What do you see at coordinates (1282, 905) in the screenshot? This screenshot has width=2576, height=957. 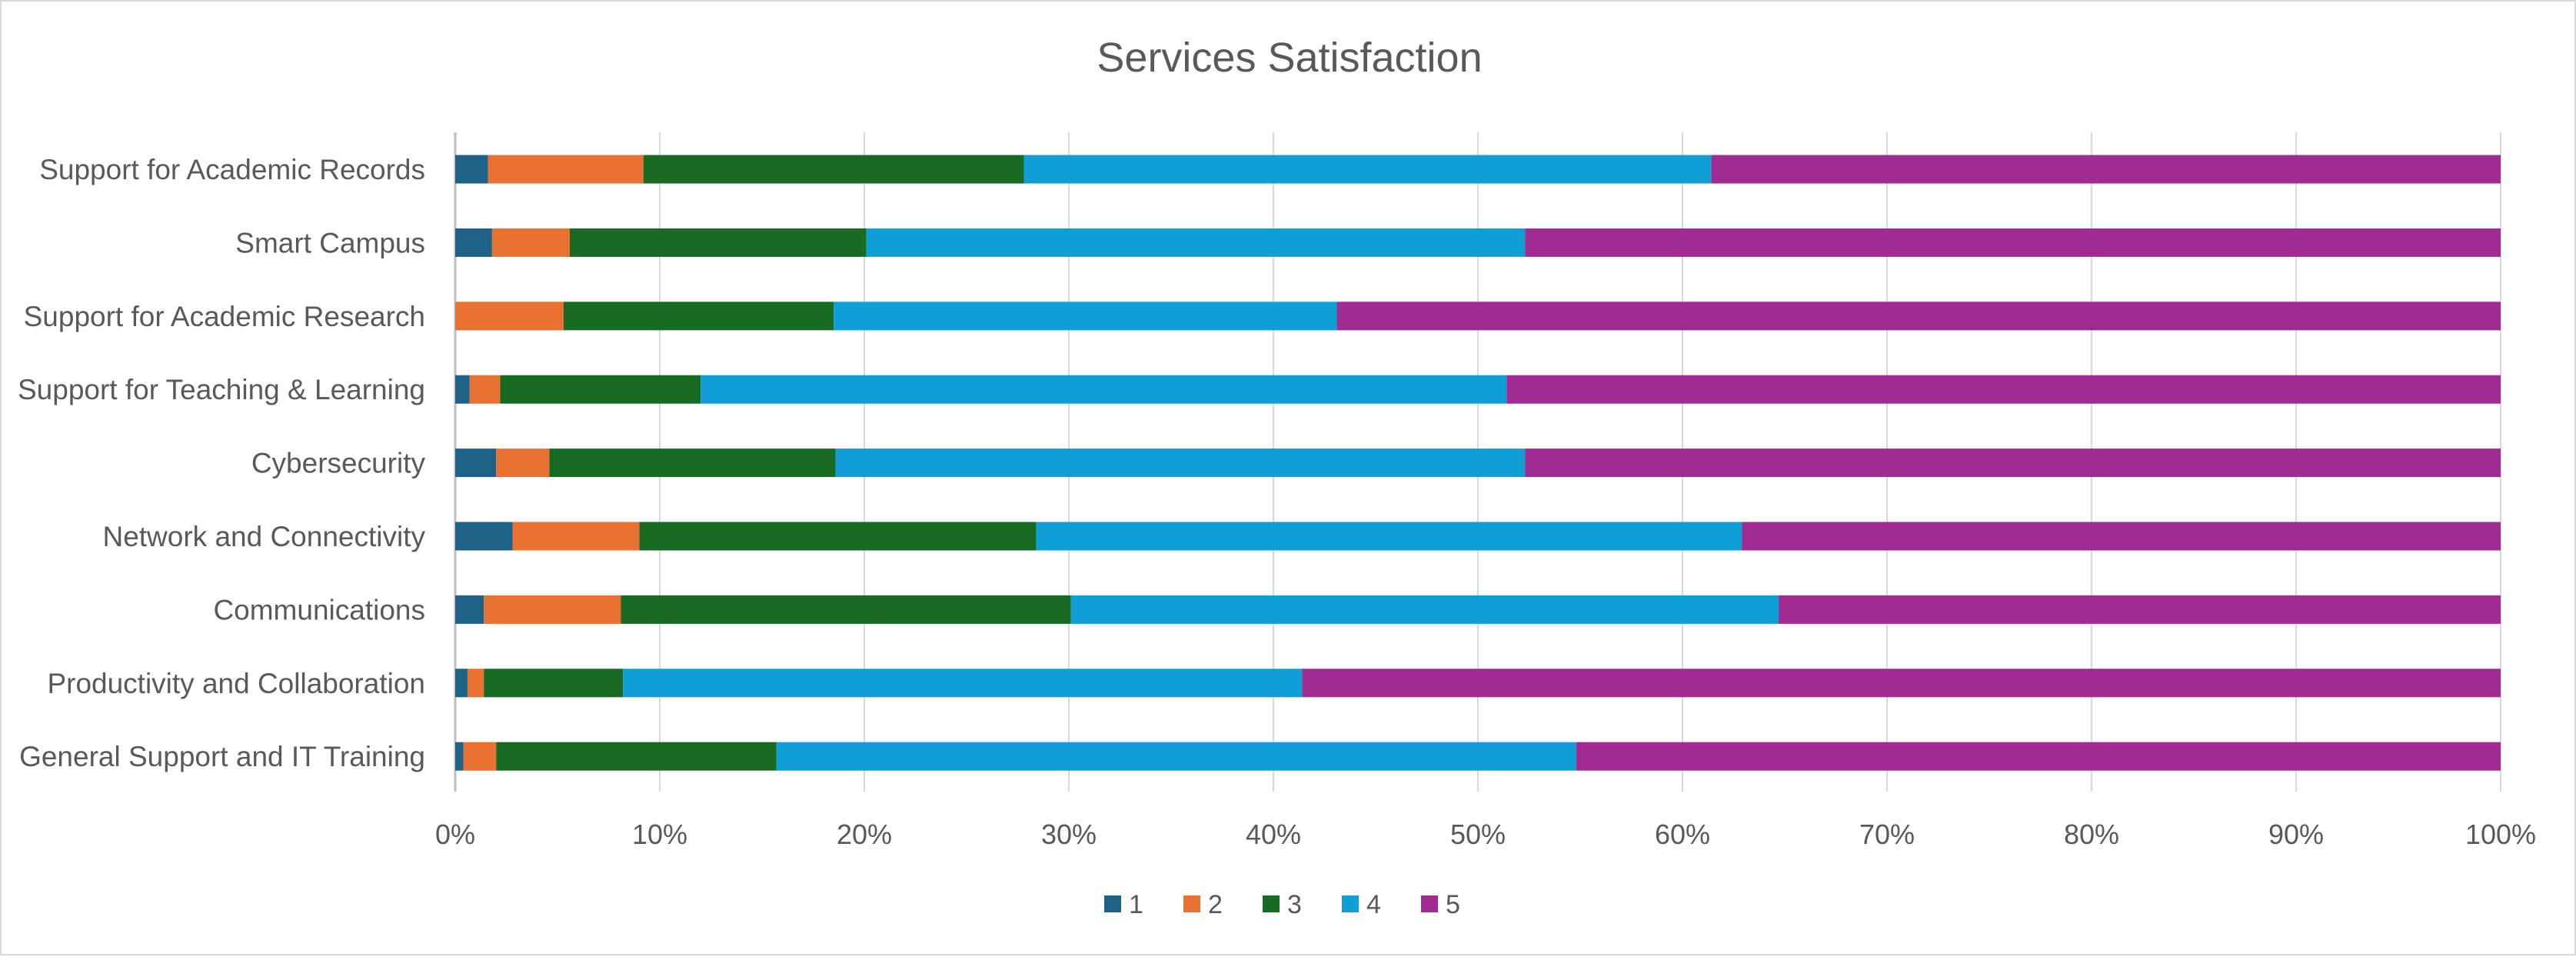 I see `legend: 1 2 3 4 5` at bounding box center [1282, 905].